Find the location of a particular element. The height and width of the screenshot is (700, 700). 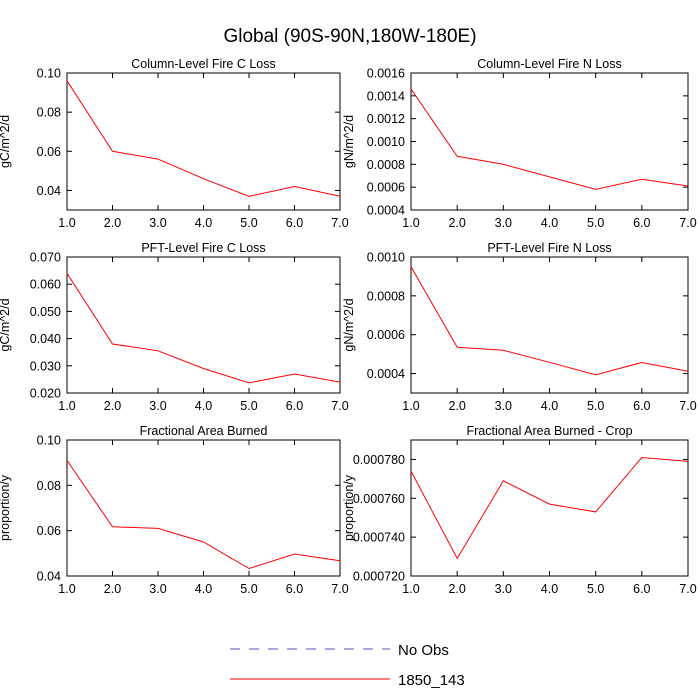

panel-title: Fractional Area Burned - Crop is located at coordinates (549, 431).